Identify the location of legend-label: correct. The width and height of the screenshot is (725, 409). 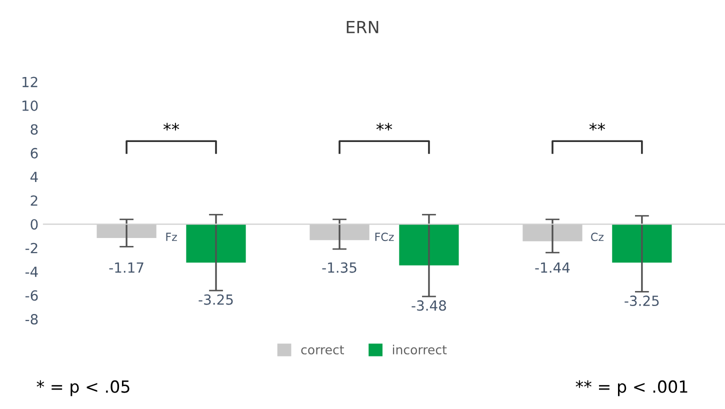
(322, 349).